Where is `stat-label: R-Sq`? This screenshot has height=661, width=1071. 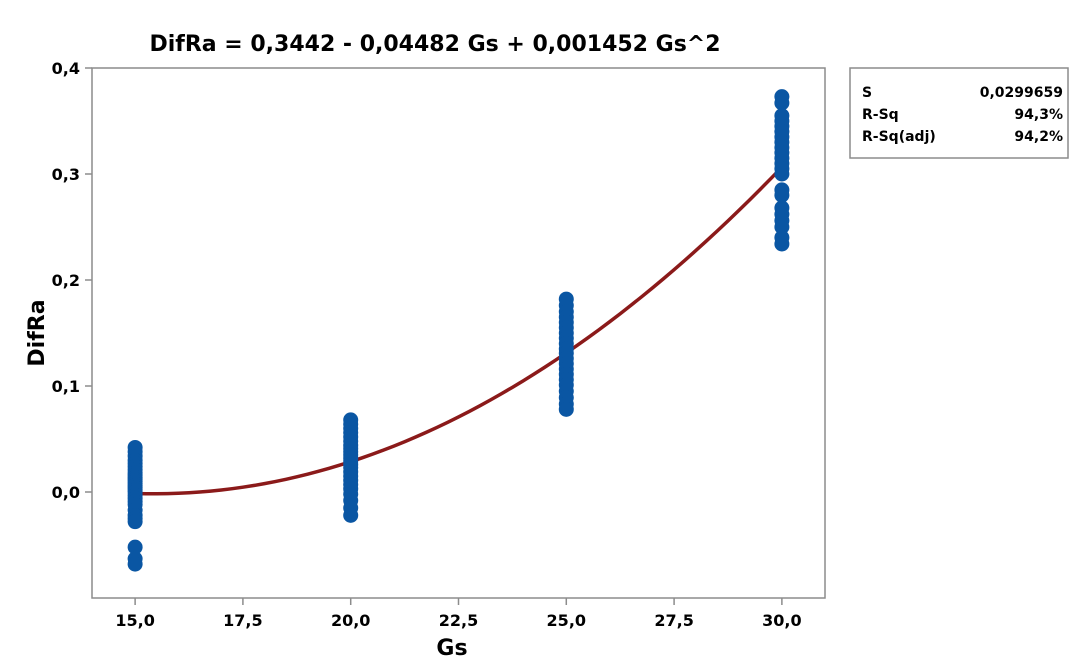
stat-label: R-Sq is located at coordinates (880, 115).